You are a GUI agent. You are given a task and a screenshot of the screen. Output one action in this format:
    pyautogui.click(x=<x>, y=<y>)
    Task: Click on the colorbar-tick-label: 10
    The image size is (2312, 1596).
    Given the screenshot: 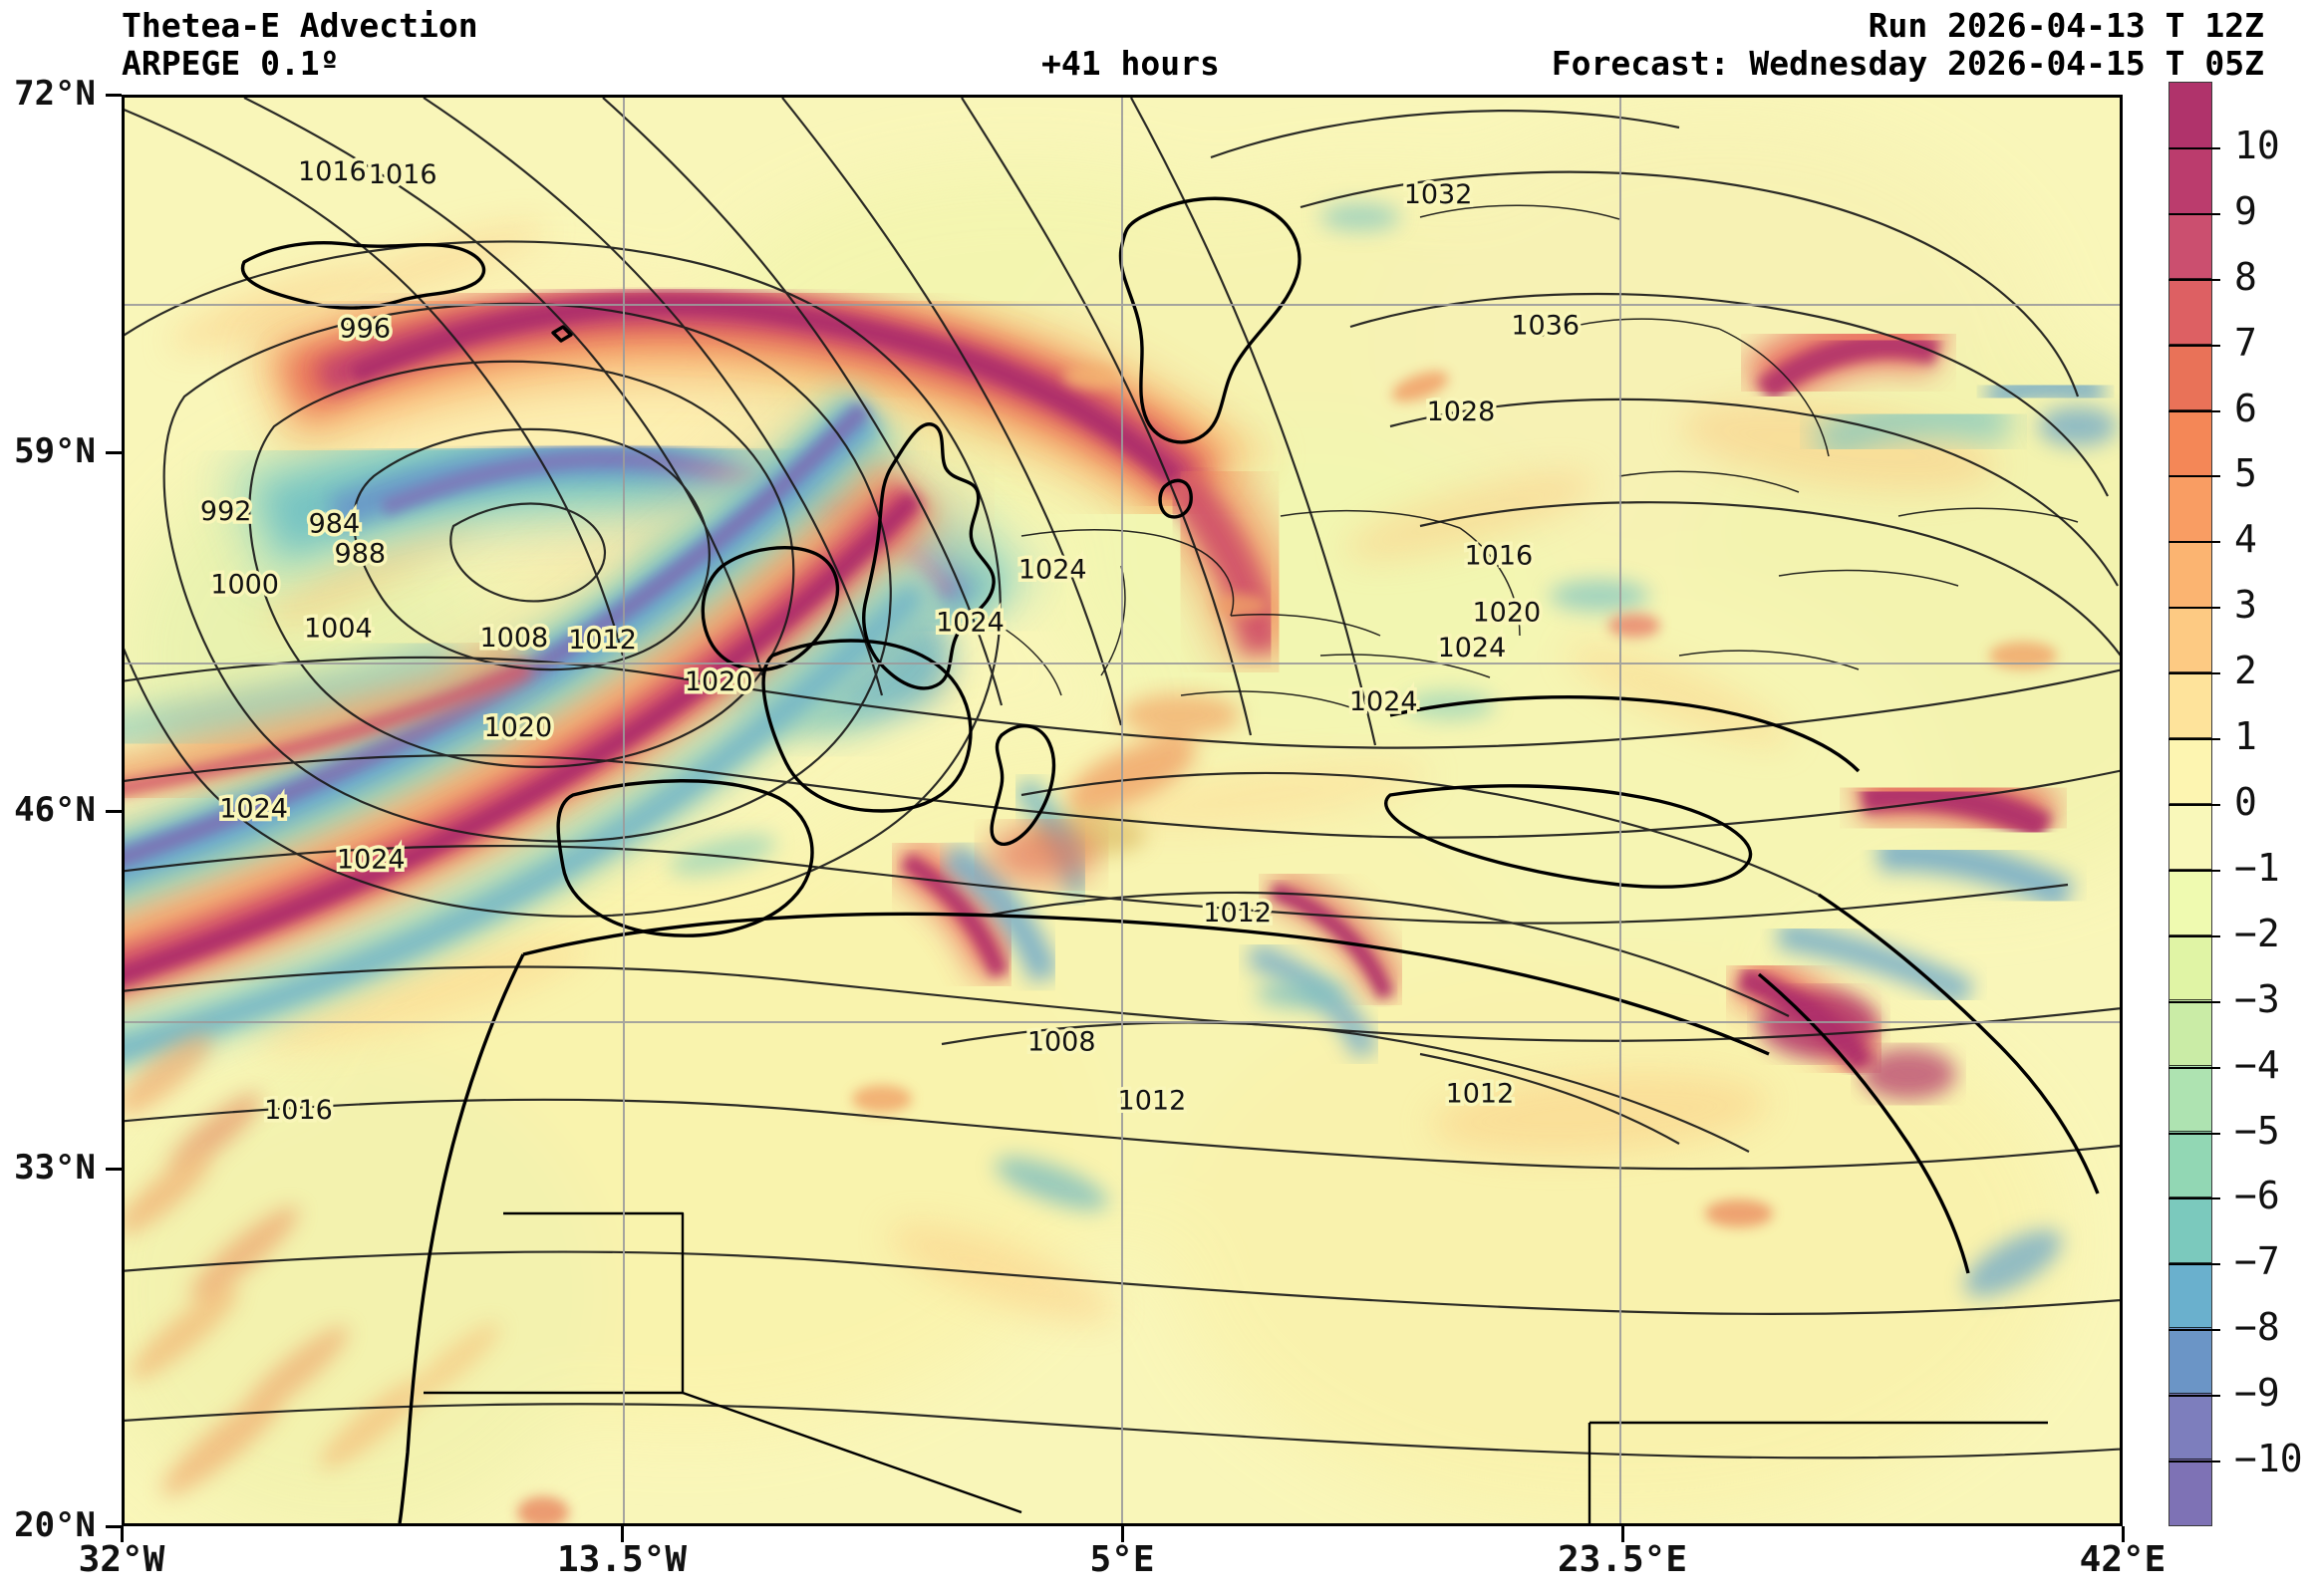 What is the action you would take?
    pyautogui.click(x=2257, y=145)
    